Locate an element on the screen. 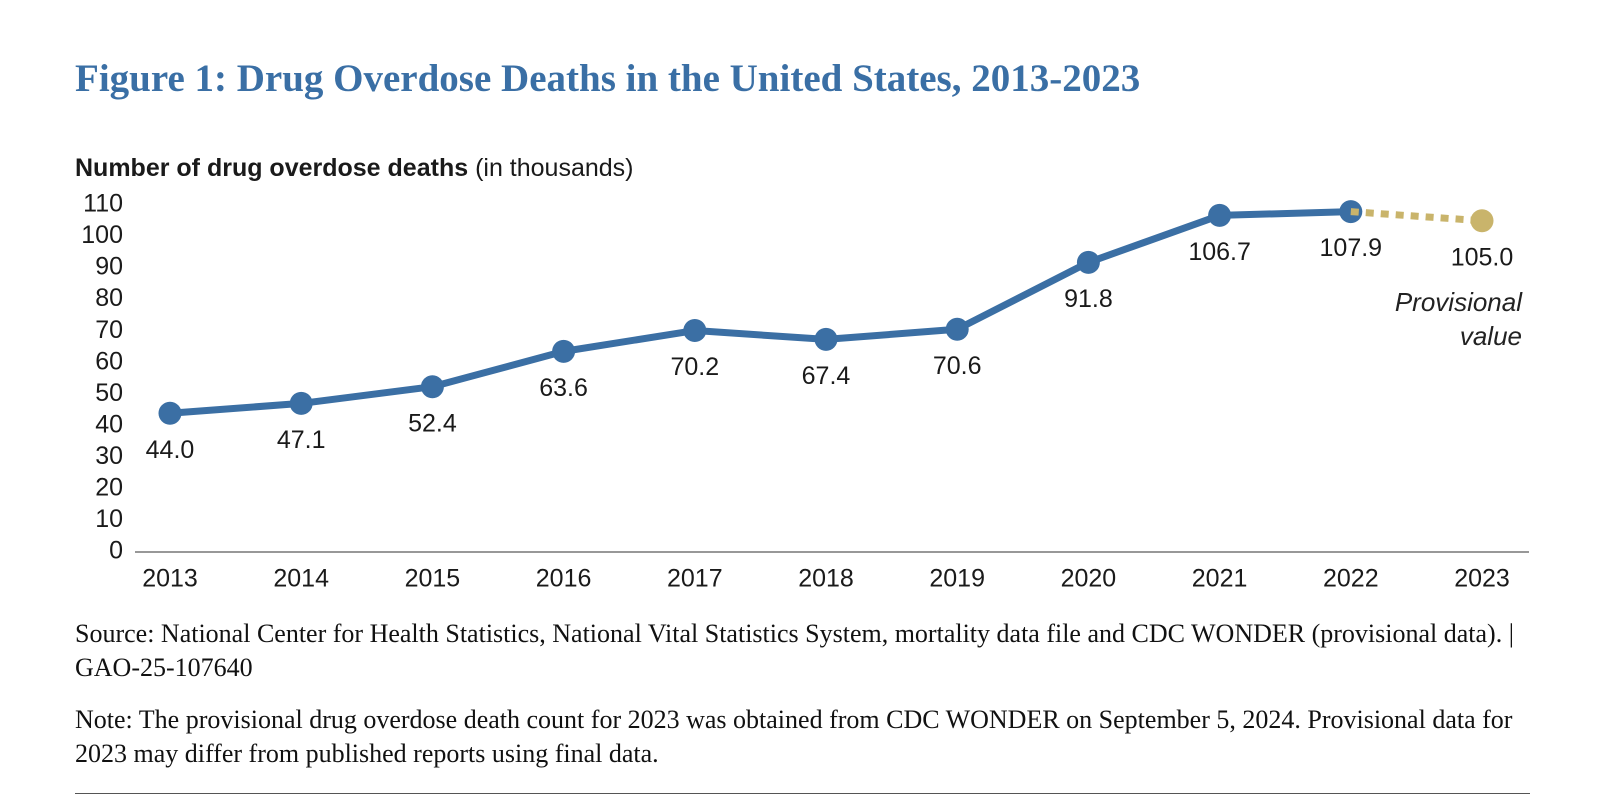 This screenshot has height=794, width=1614. y-tick-label: 50 is located at coordinates (109, 393).